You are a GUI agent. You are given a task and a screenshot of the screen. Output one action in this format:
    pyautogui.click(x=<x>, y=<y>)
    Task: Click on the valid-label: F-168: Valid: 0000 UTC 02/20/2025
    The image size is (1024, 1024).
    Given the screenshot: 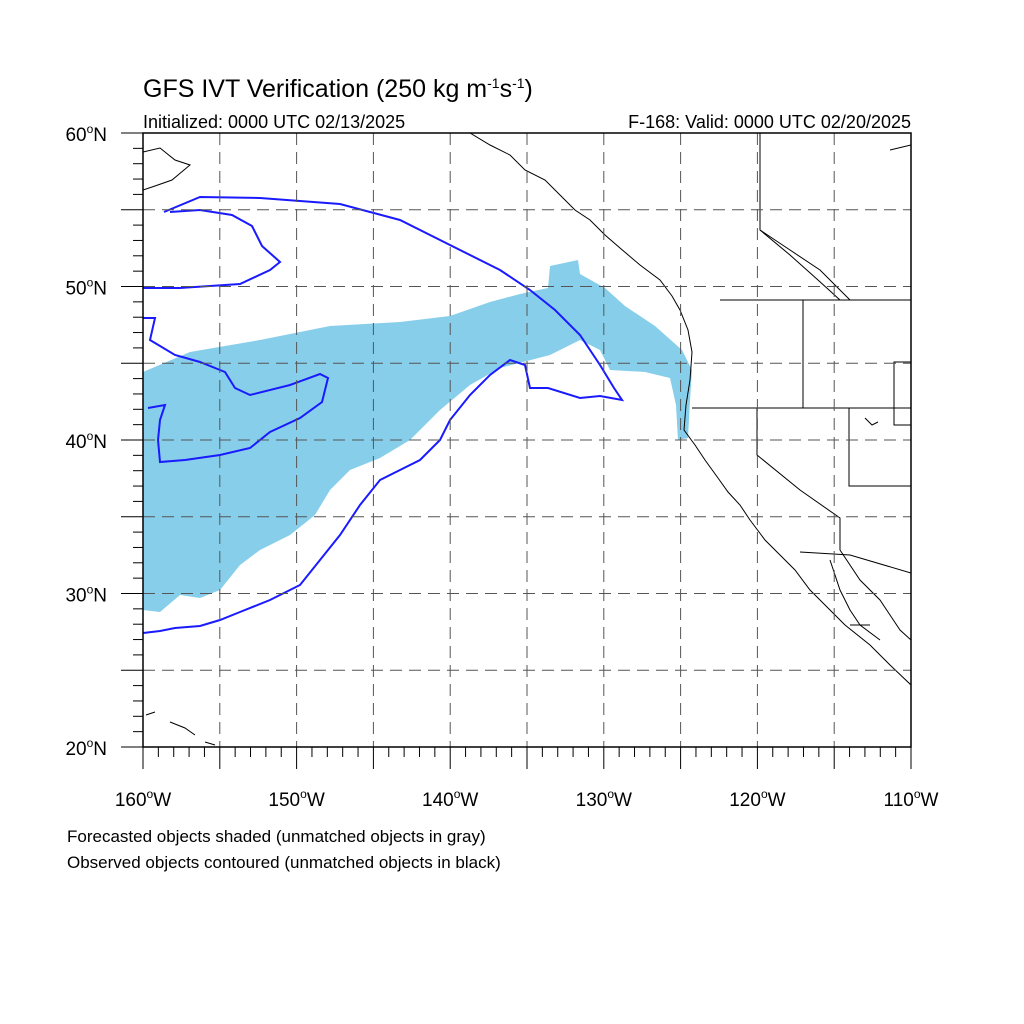 What is the action you would take?
    pyautogui.click(x=769, y=122)
    